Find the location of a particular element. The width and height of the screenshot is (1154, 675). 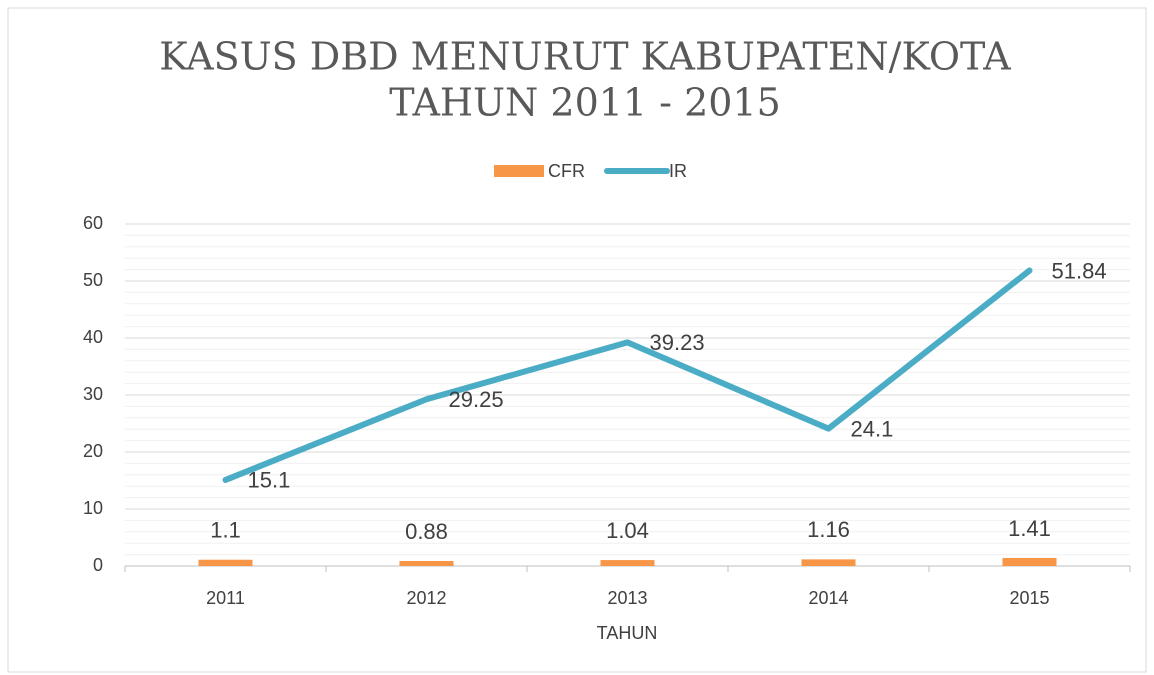

data-label: 29.25 is located at coordinates (476, 399).